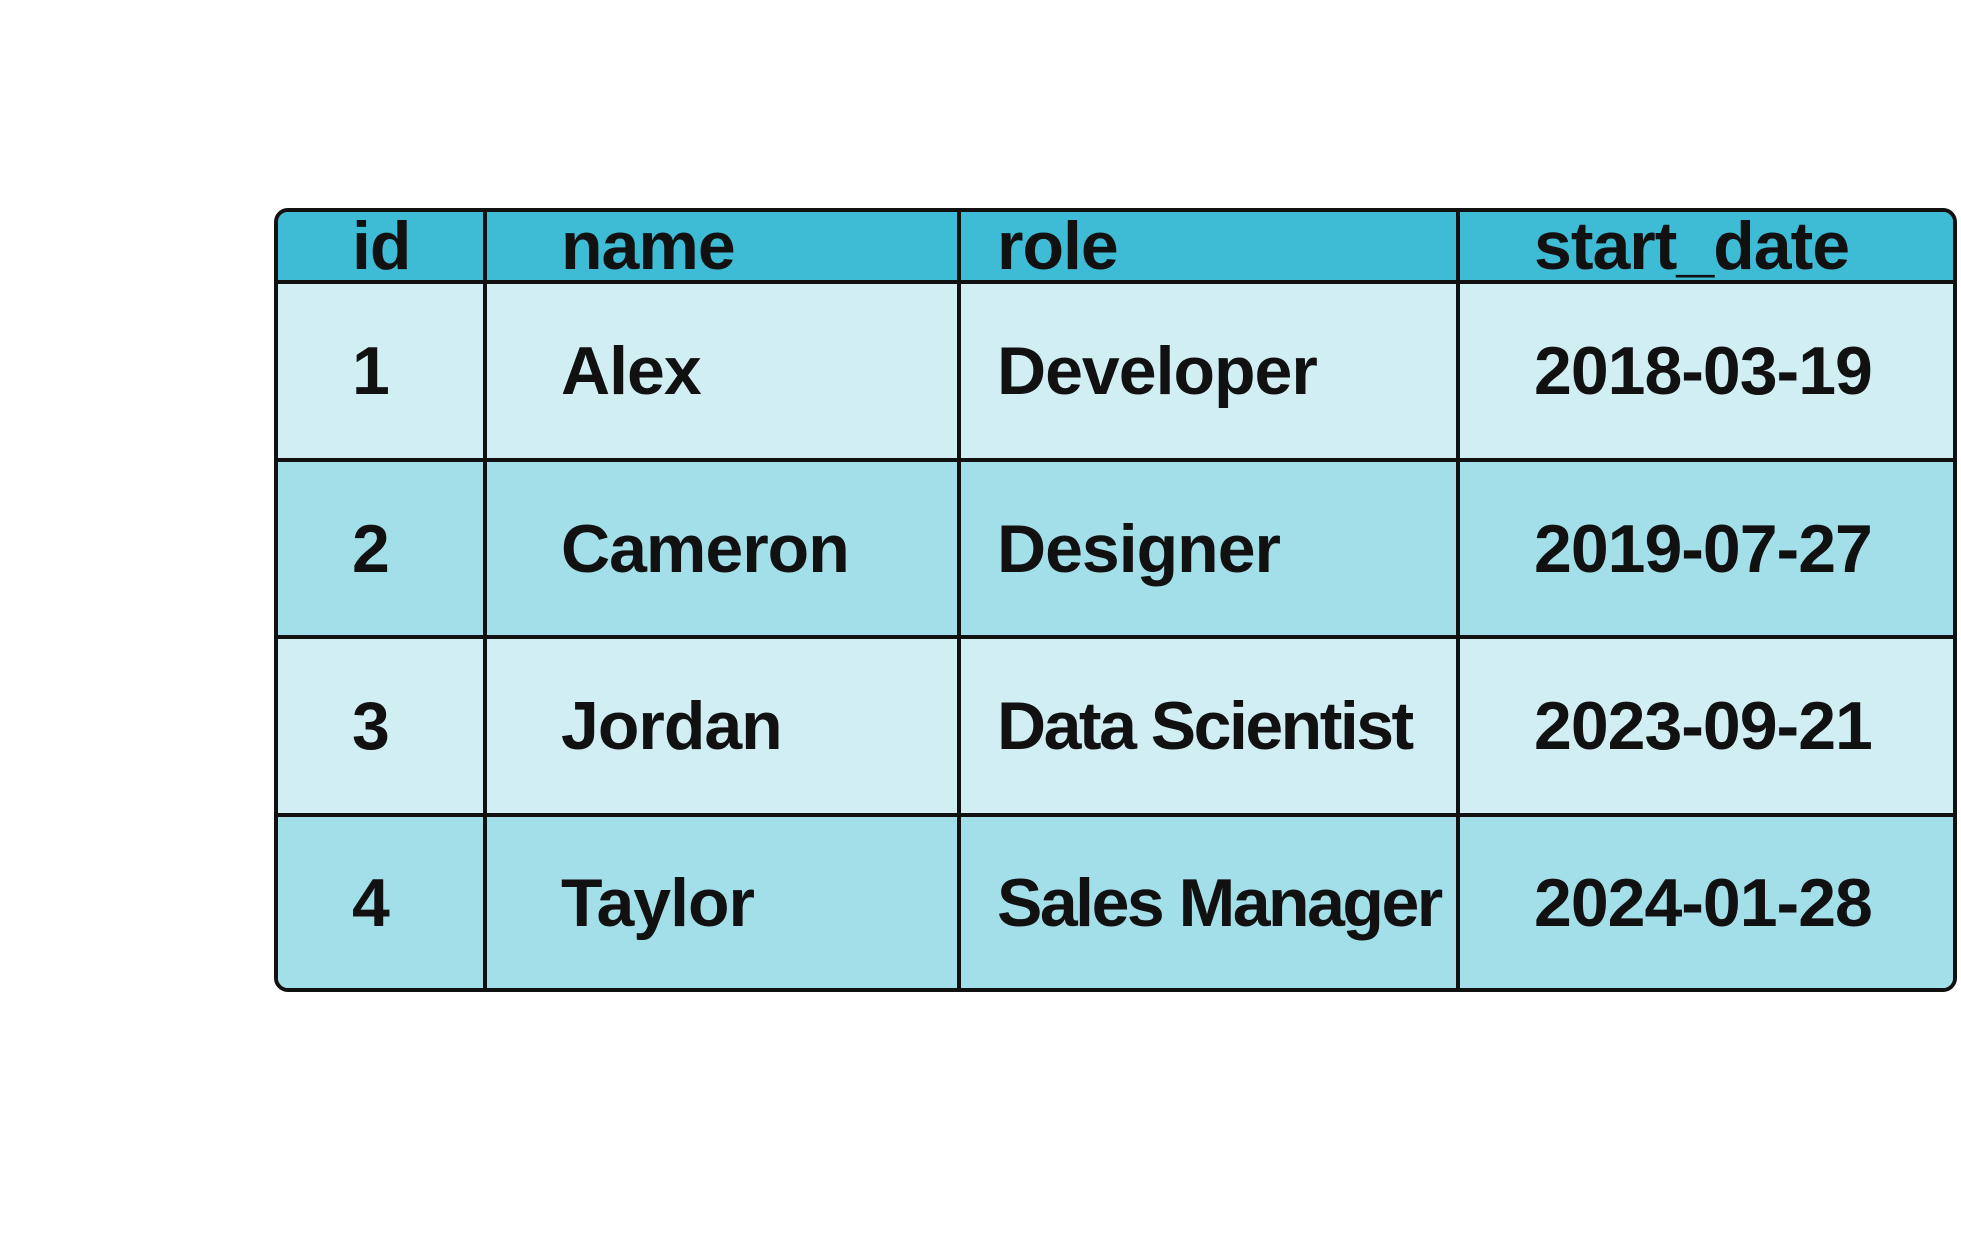  What do you see at coordinates (1208, 900) in the screenshot?
I see `cell-role: Sales Manager` at bounding box center [1208, 900].